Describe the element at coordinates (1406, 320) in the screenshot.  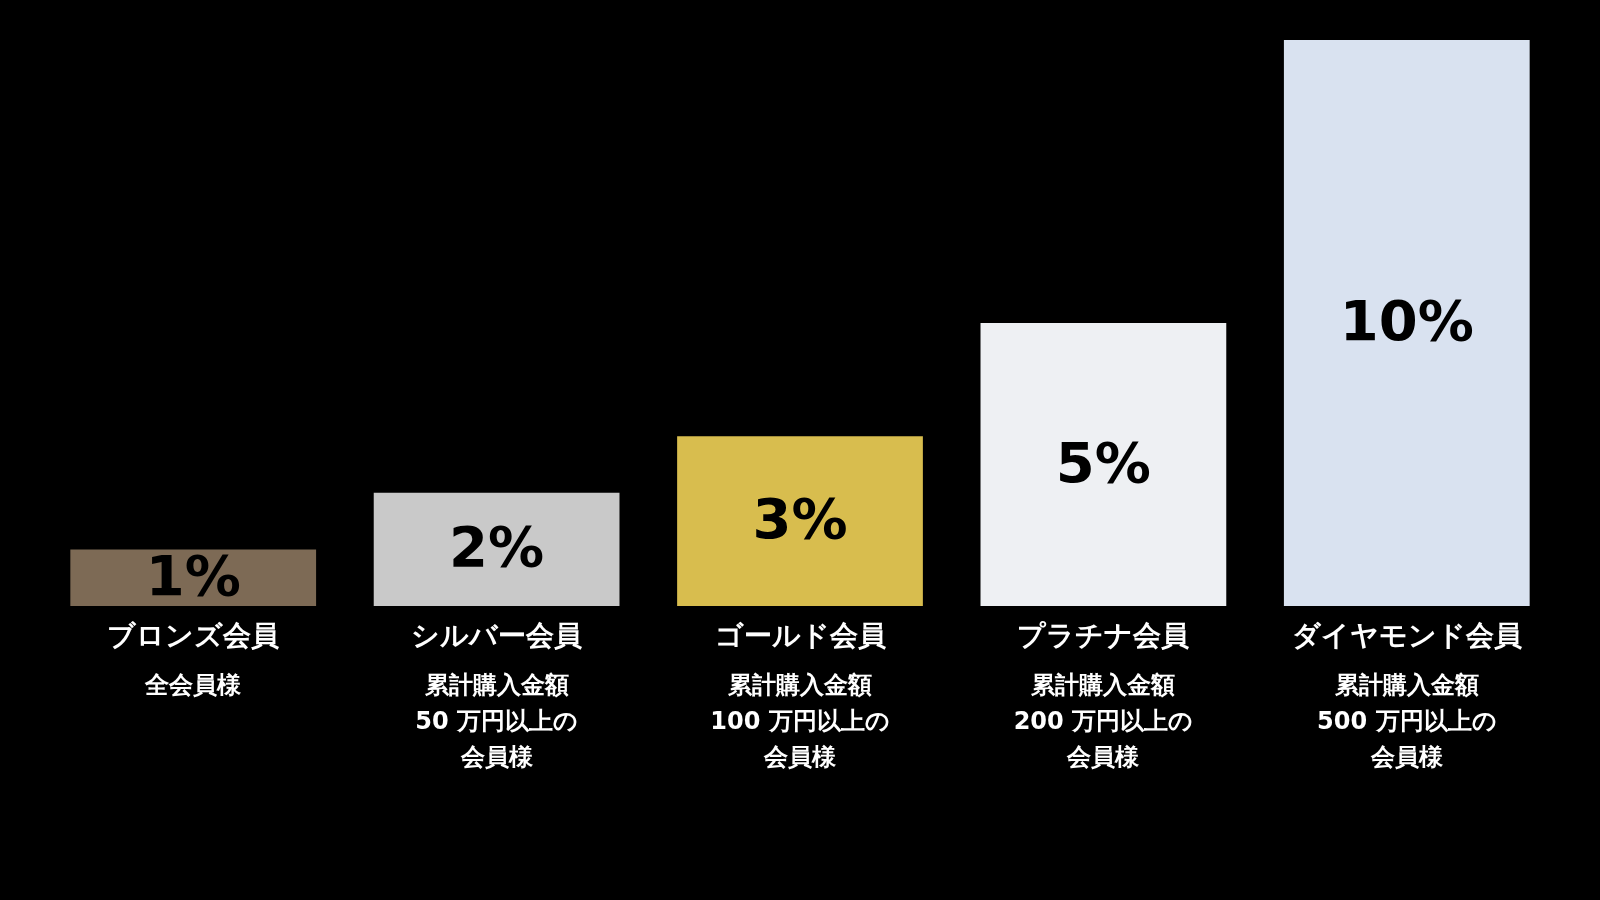
I see `data-label: 10%` at that location.